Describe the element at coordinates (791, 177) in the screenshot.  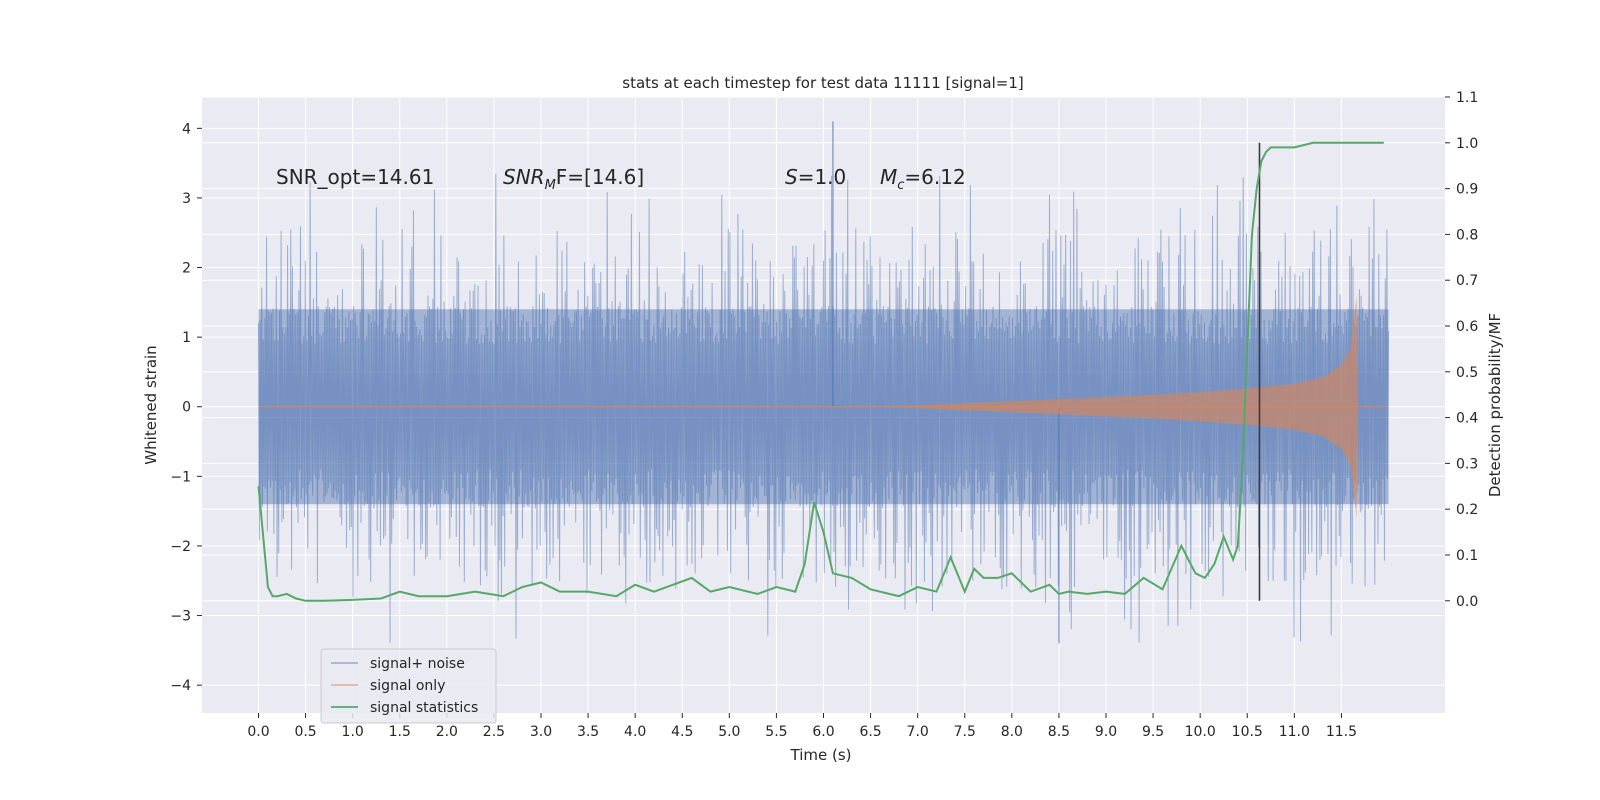
I see `annotation-s-symbol: S` at that location.